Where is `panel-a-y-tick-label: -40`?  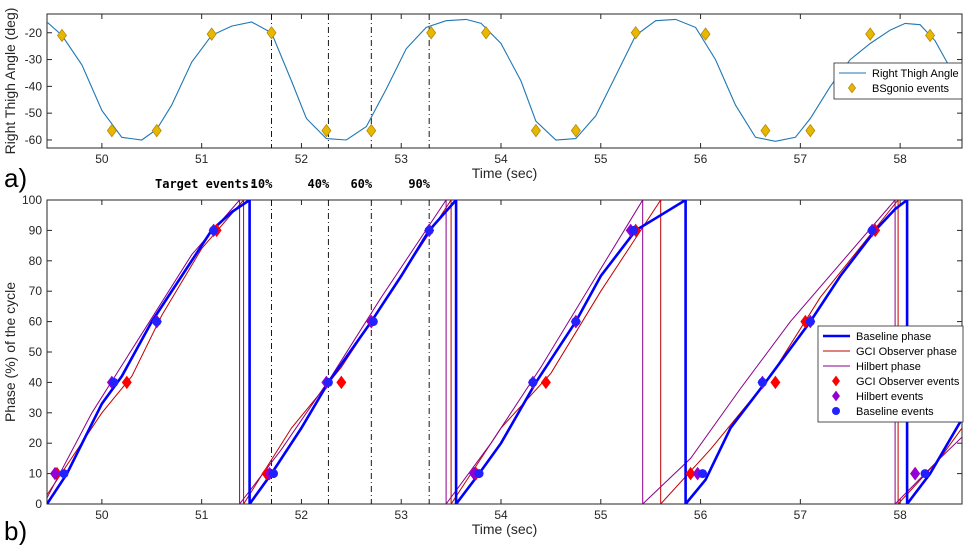 panel-a-y-tick-label: -40 is located at coordinates (34, 86).